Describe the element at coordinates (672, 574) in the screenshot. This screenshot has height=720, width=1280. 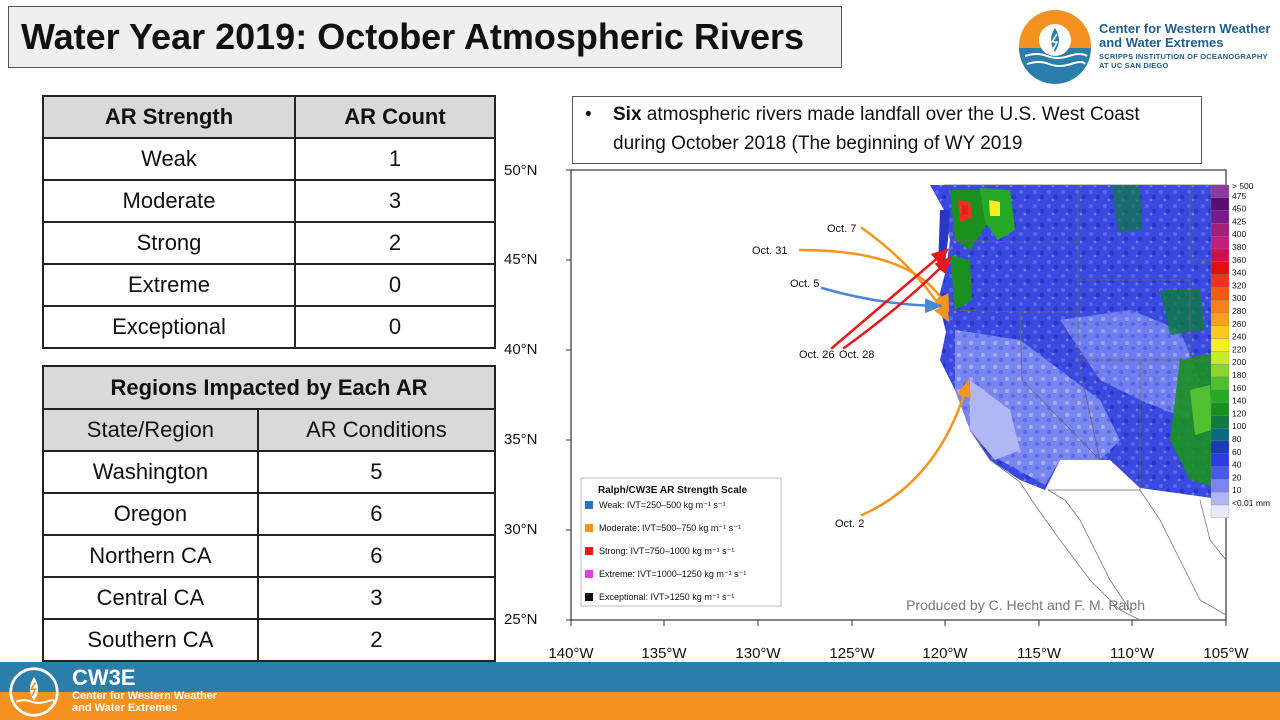
I see `legend-item: Extreme: IVT=1000–1250 kg m⁻¹ s⁻¹` at that location.